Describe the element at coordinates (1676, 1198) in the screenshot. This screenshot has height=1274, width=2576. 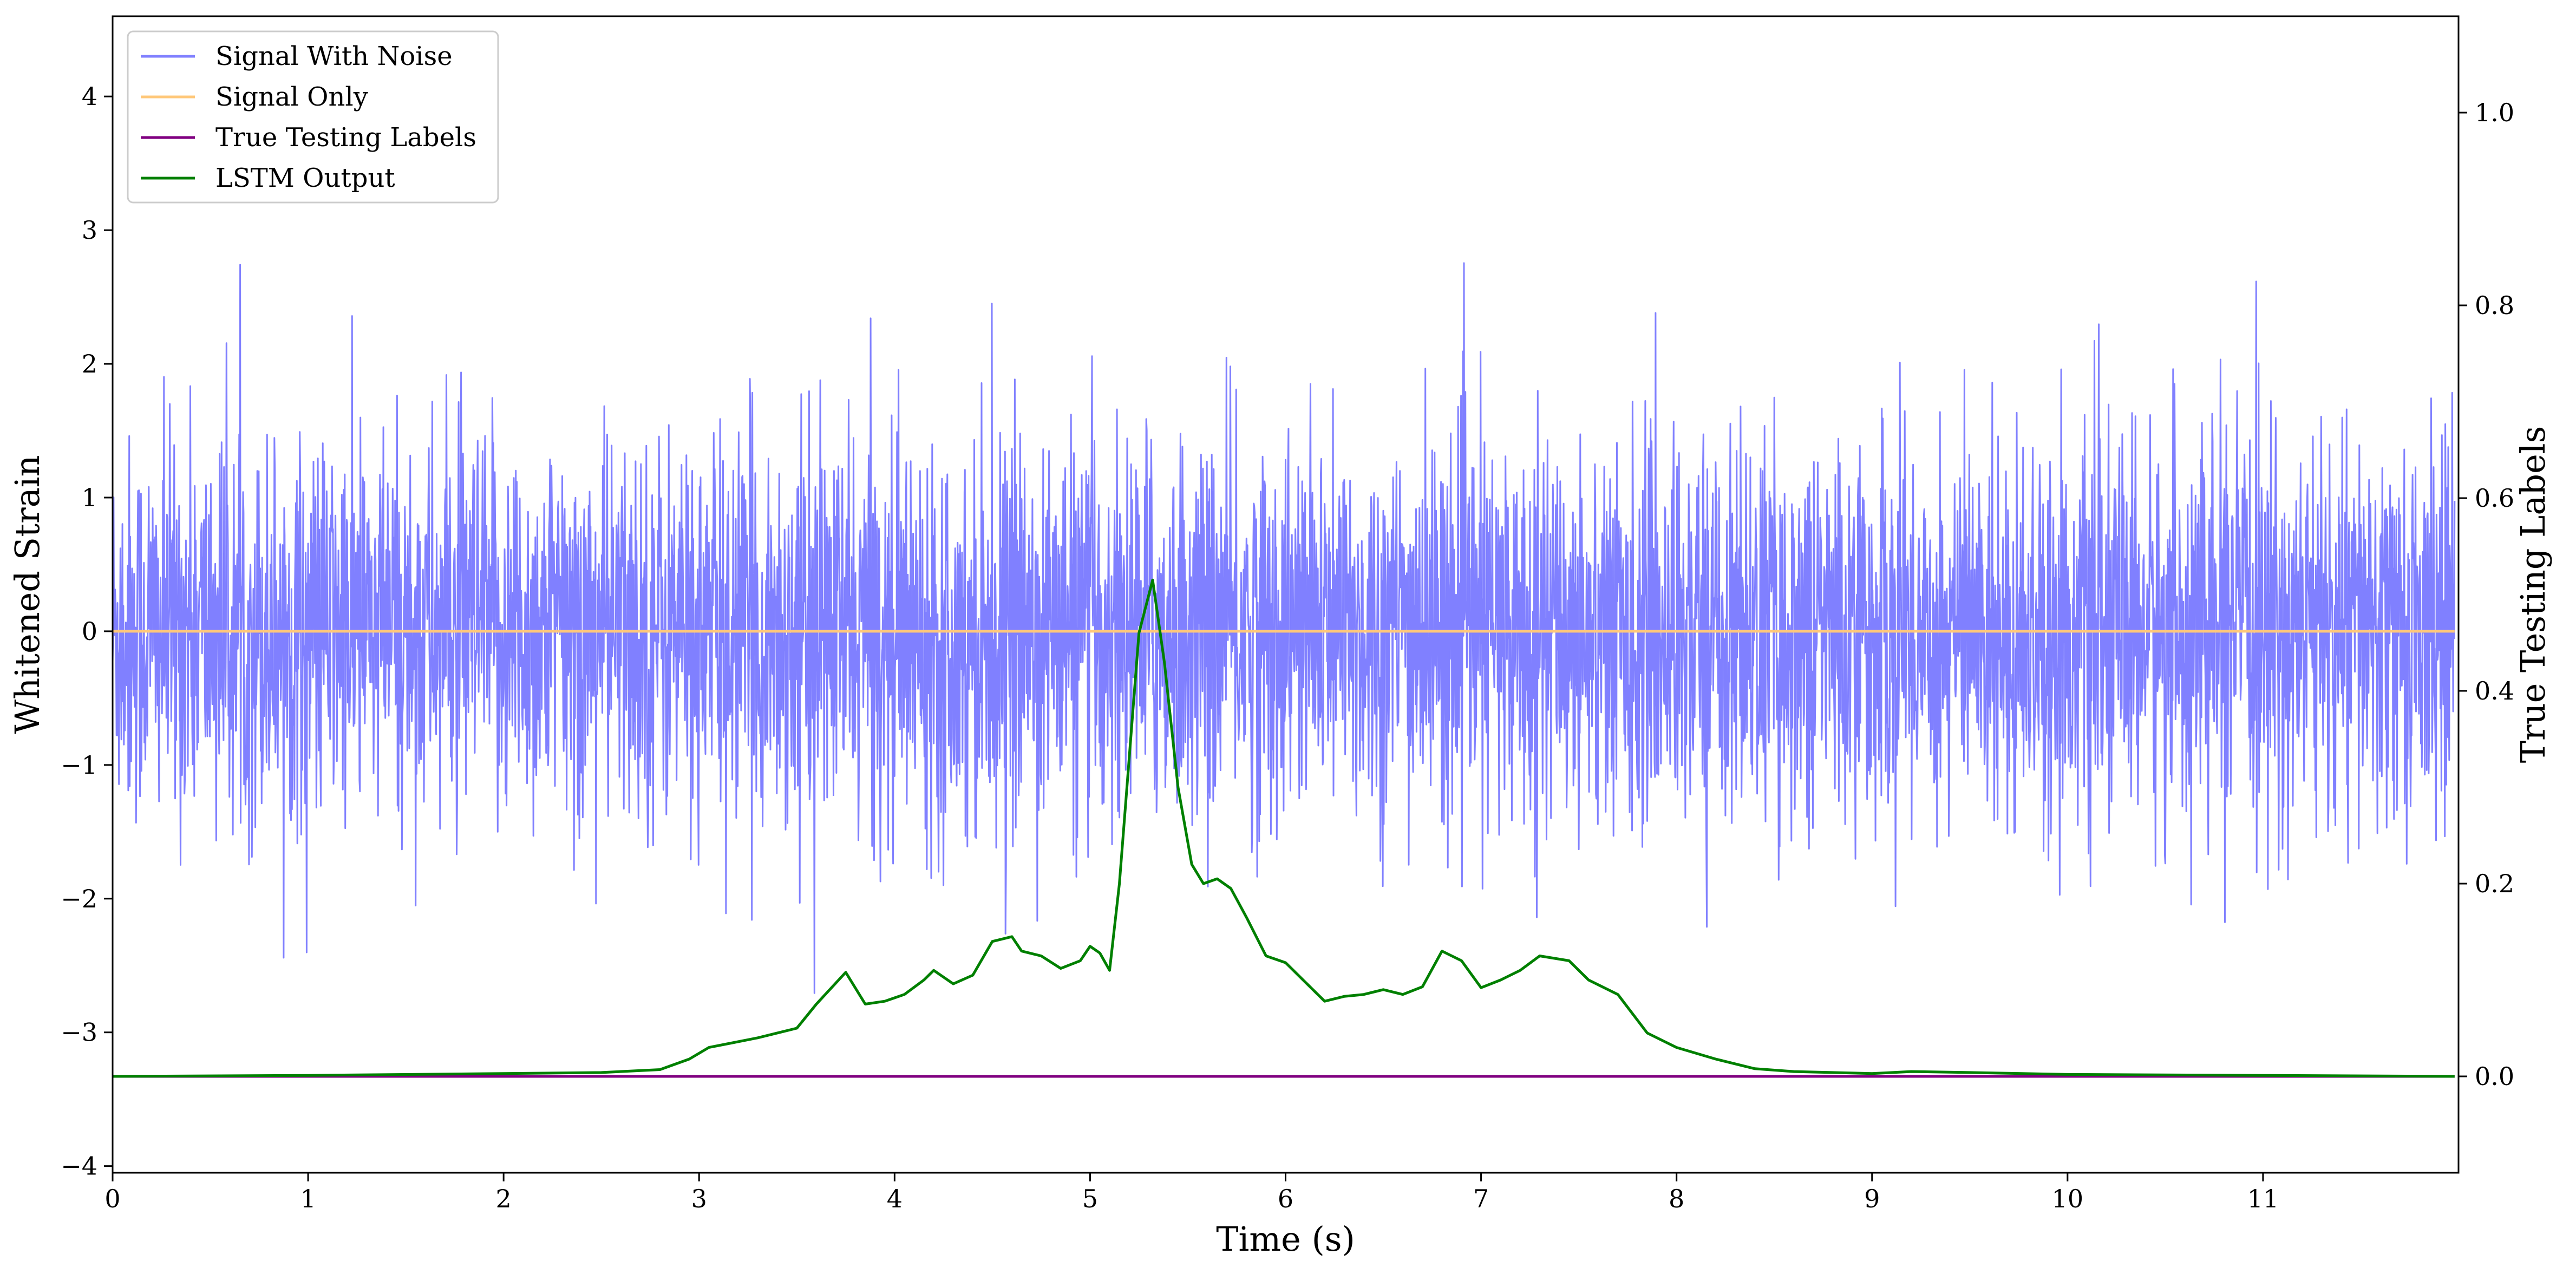
I see `x-tick-label: 8` at that location.